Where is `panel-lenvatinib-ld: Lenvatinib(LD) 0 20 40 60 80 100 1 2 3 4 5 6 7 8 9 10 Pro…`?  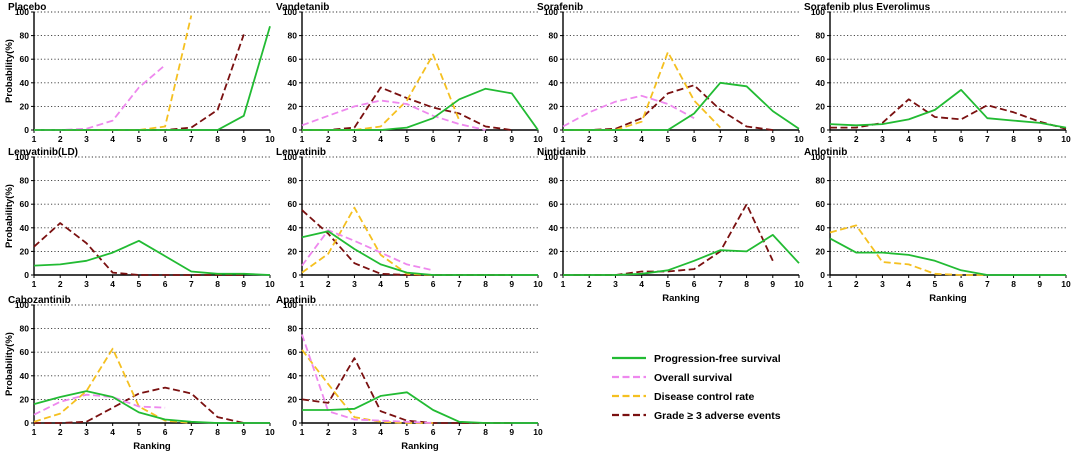
panel-lenvatinib-ld: Lenvatinib(LD) 0 20 40 60 80 100 1 2 3 4 5 6 7 8 9 10 Pro… is located at coordinates (139, 218).